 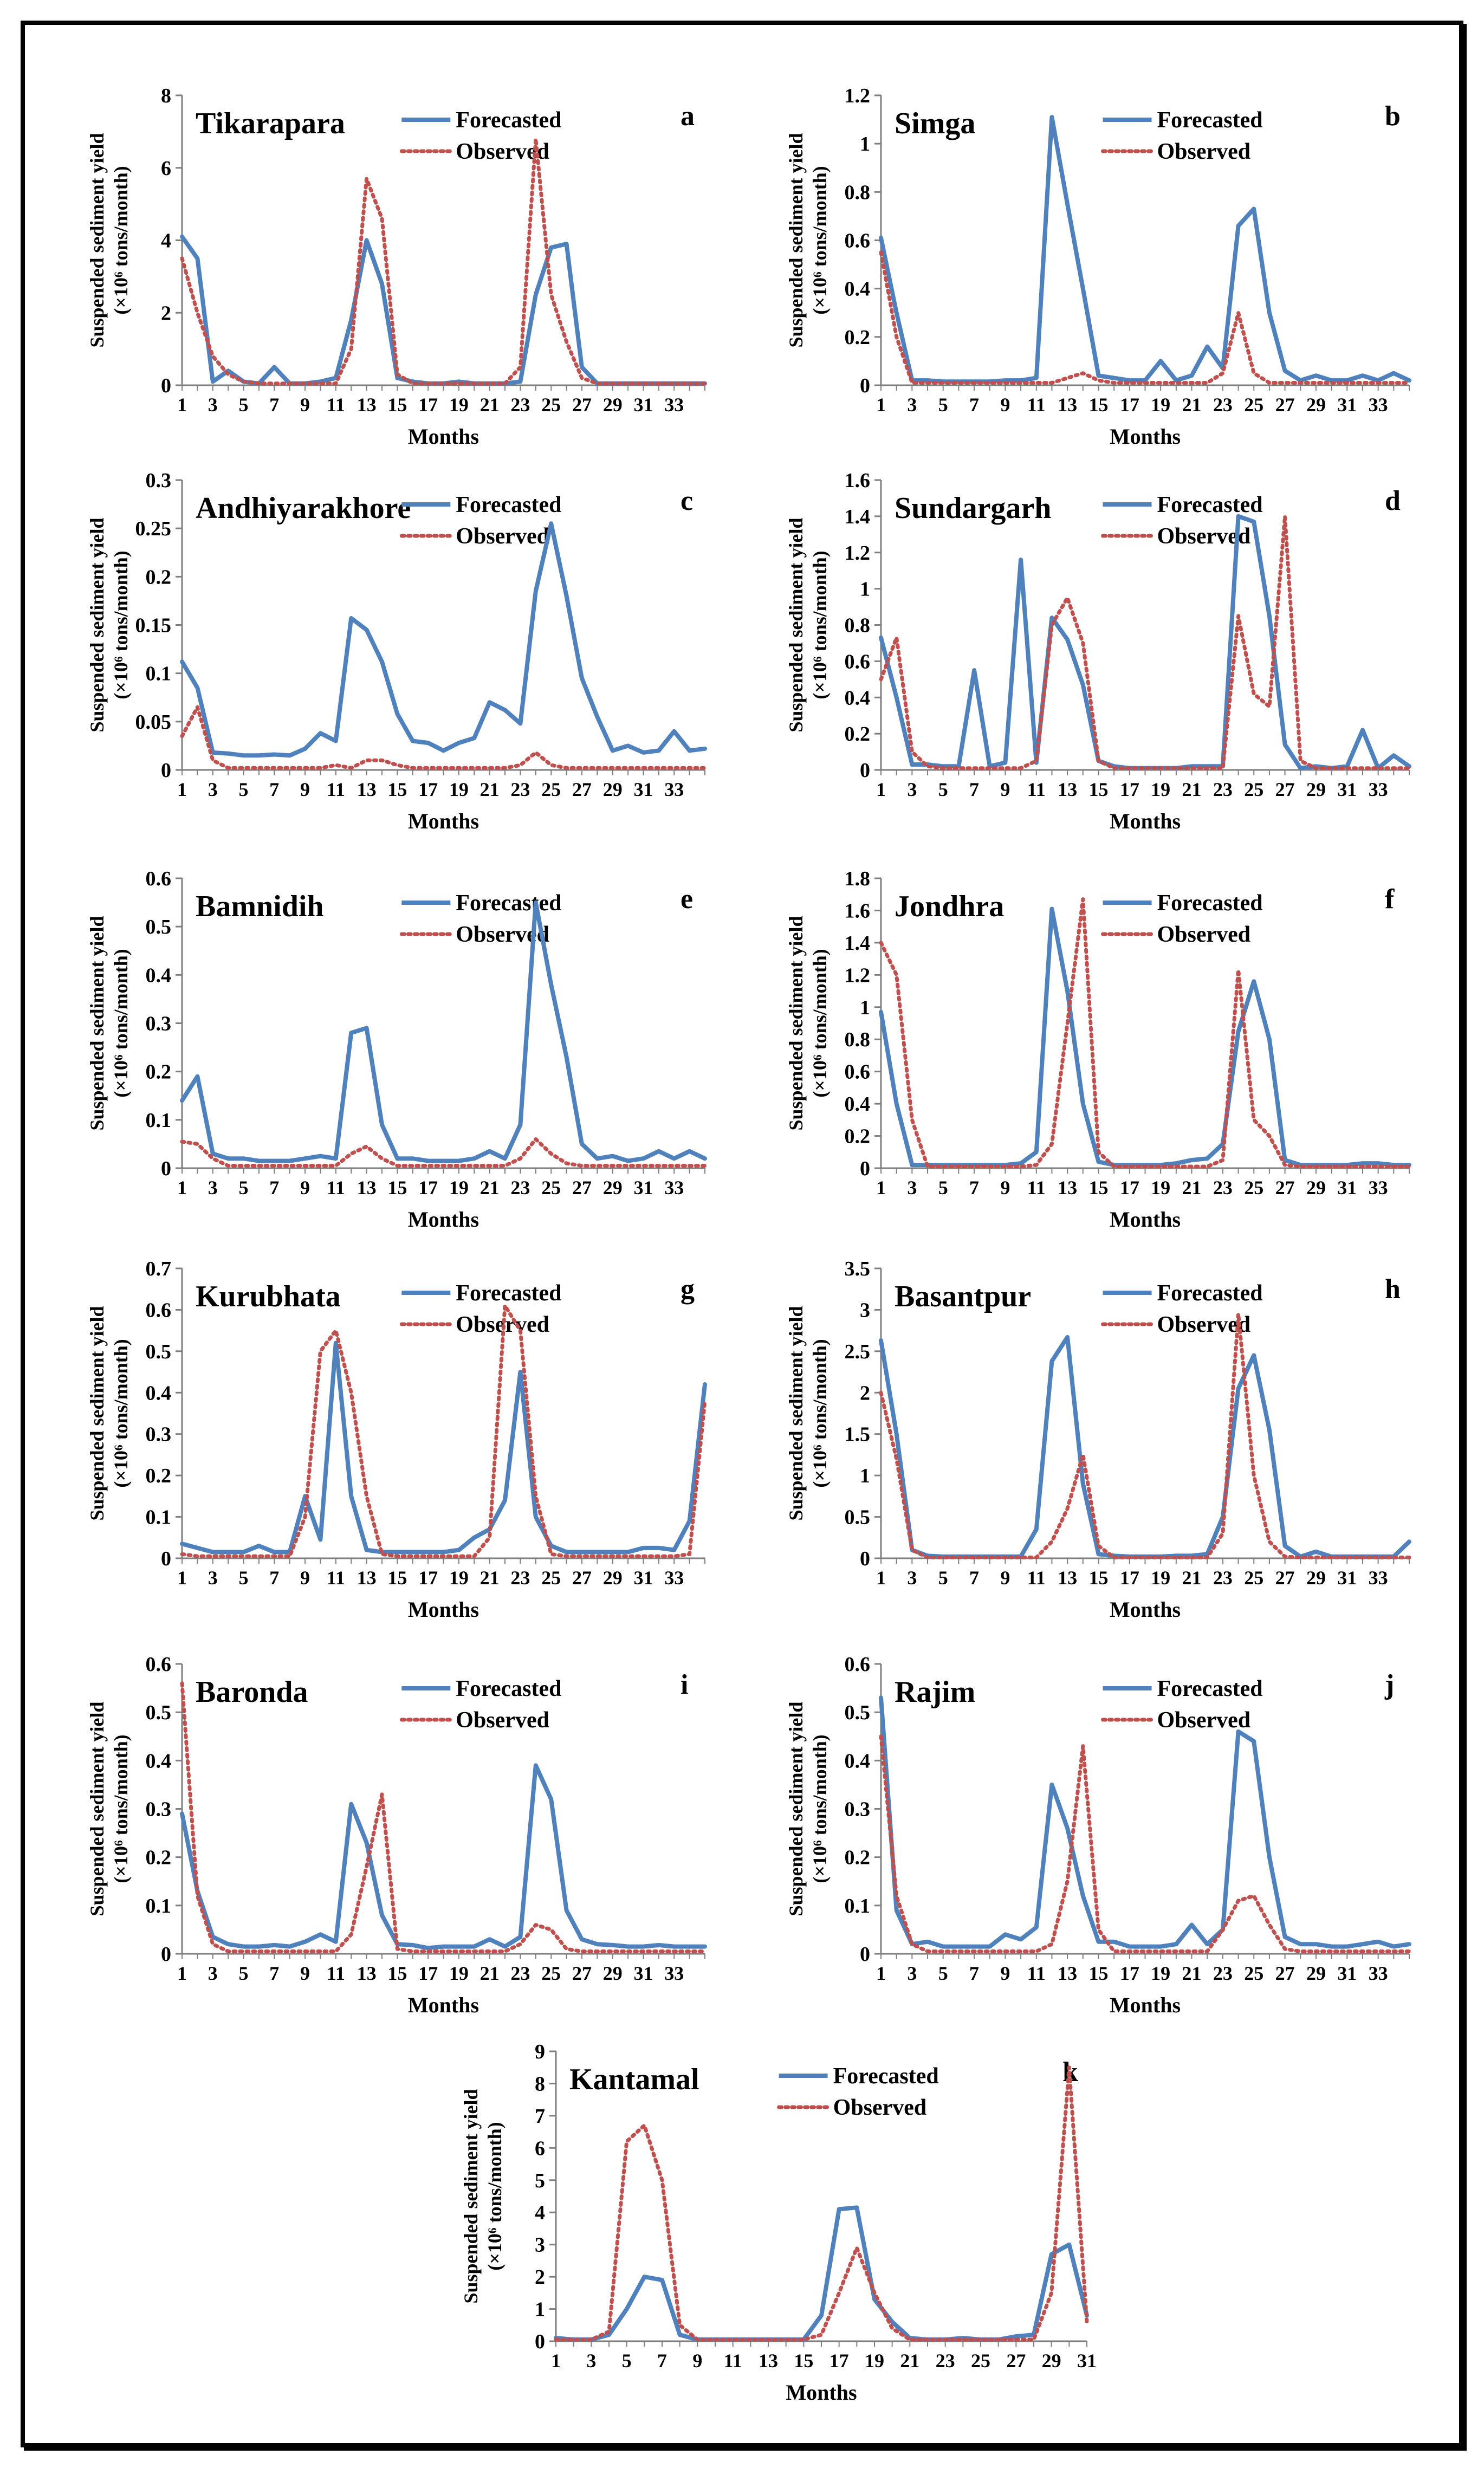 I want to click on y-tick-label: 0.1, so click(x=159, y=1120).